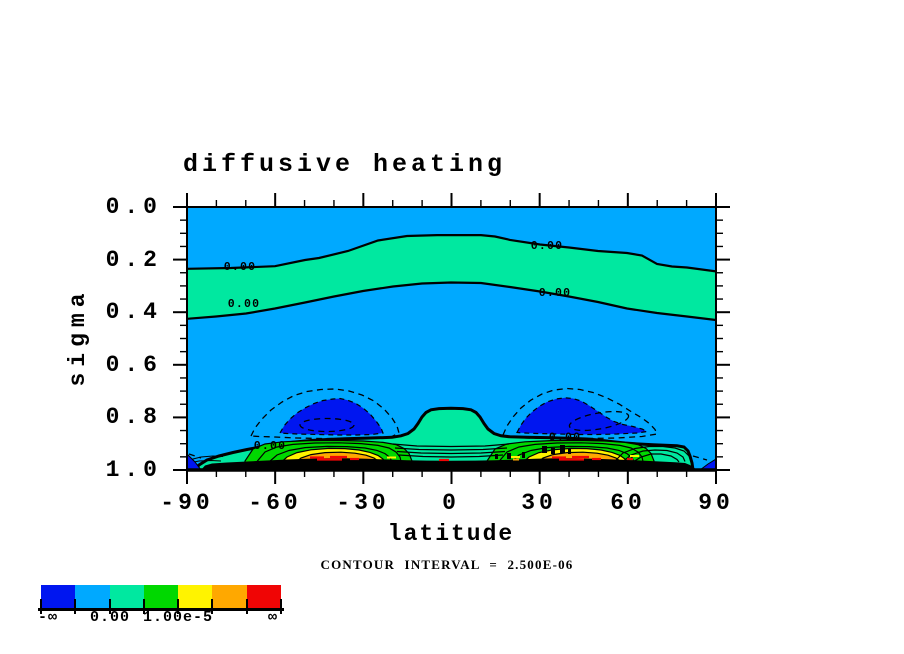 This screenshot has height=654, width=904. Describe the element at coordinates (707, 464) in the screenshot. I see `corner-wedge-right` at that location.